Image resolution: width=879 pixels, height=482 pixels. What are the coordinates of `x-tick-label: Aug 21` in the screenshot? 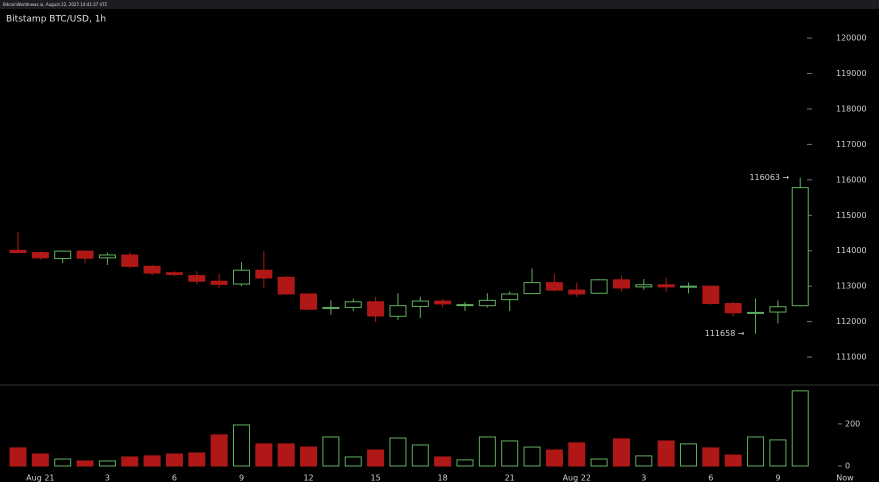 It's located at (40, 478).